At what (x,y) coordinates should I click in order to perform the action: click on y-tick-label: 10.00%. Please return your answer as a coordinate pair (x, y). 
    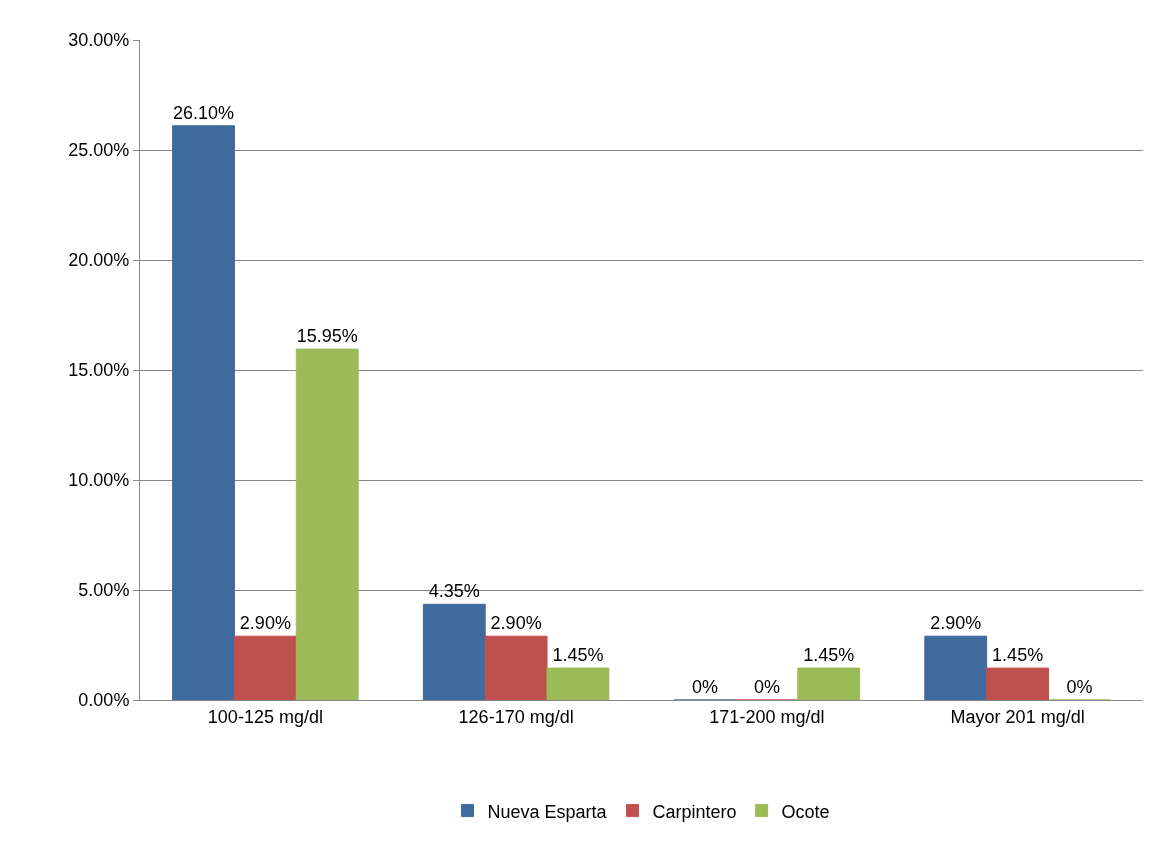
    Looking at the image, I should click on (99, 480).